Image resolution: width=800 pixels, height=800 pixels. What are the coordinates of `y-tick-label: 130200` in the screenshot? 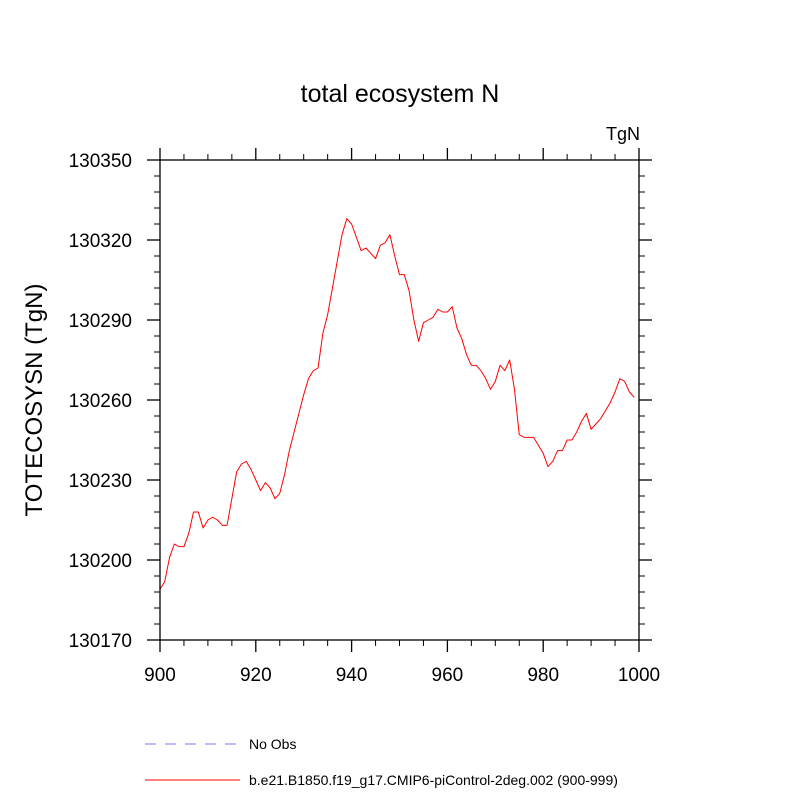 It's located at (100, 561).